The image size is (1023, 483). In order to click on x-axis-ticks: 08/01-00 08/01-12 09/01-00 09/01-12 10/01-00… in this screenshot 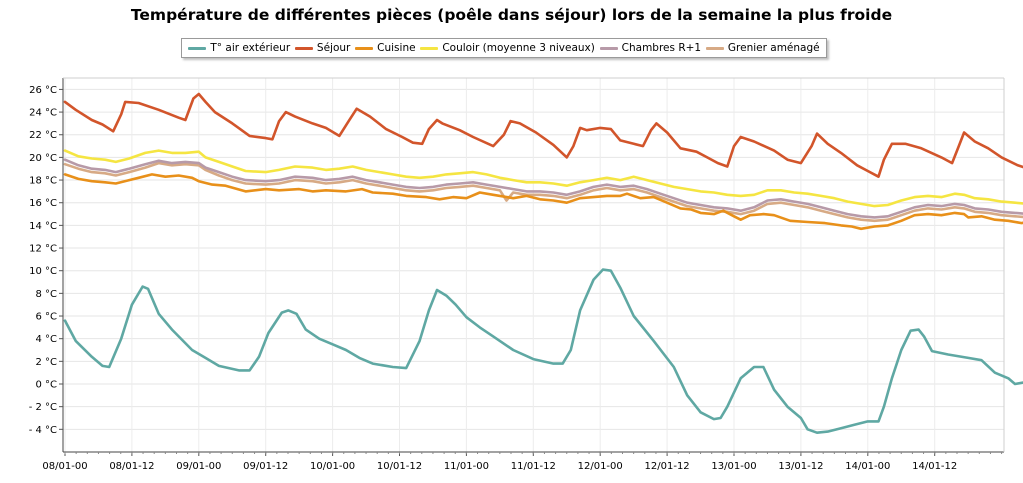, I will do `click(522, 462)`.